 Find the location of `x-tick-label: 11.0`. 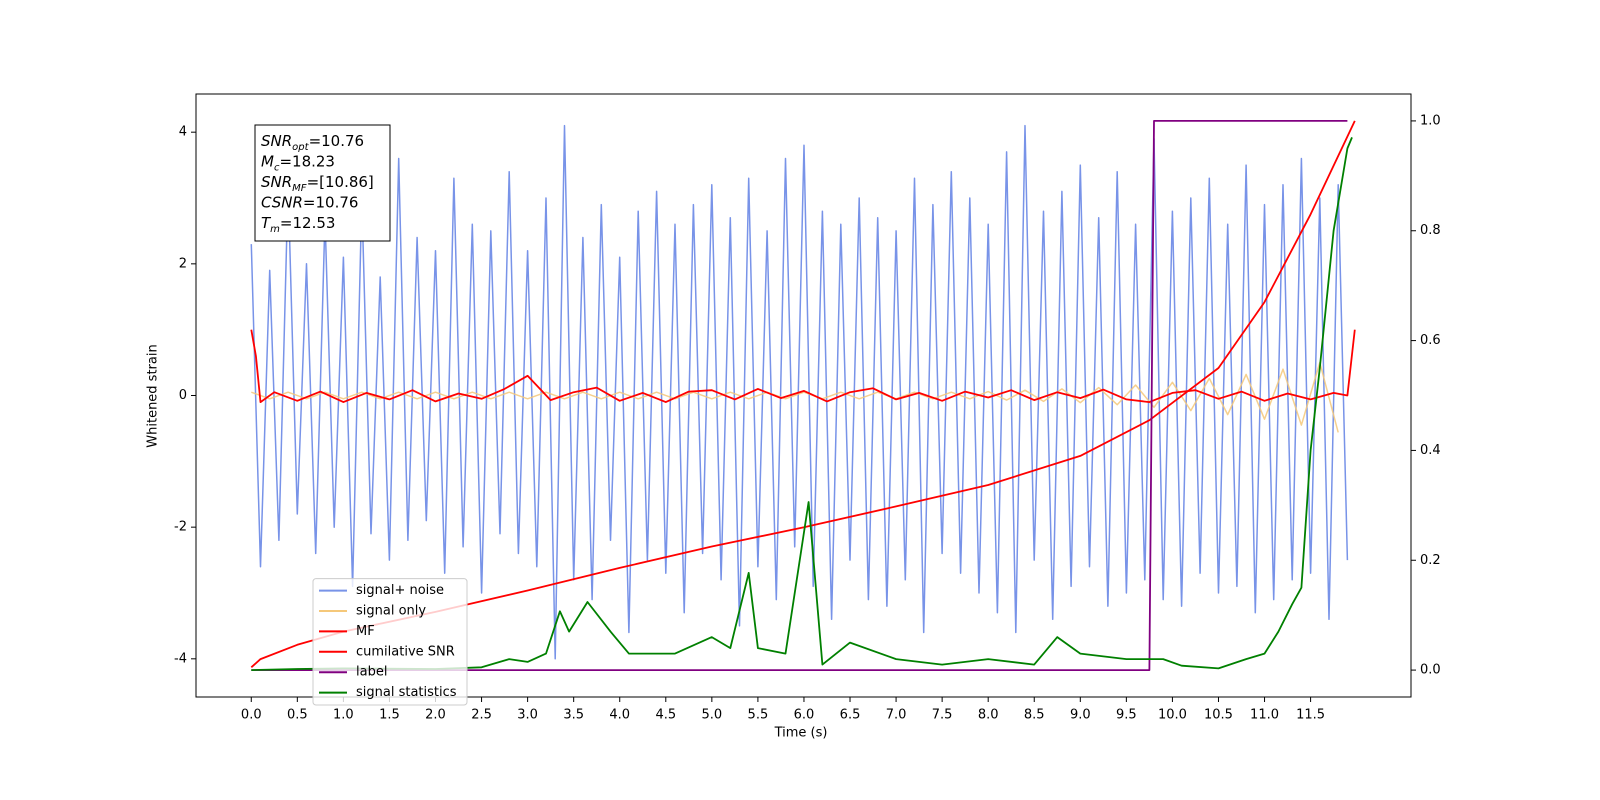

x-tick-label: 11.0 is located at coordinates (1264, 715).